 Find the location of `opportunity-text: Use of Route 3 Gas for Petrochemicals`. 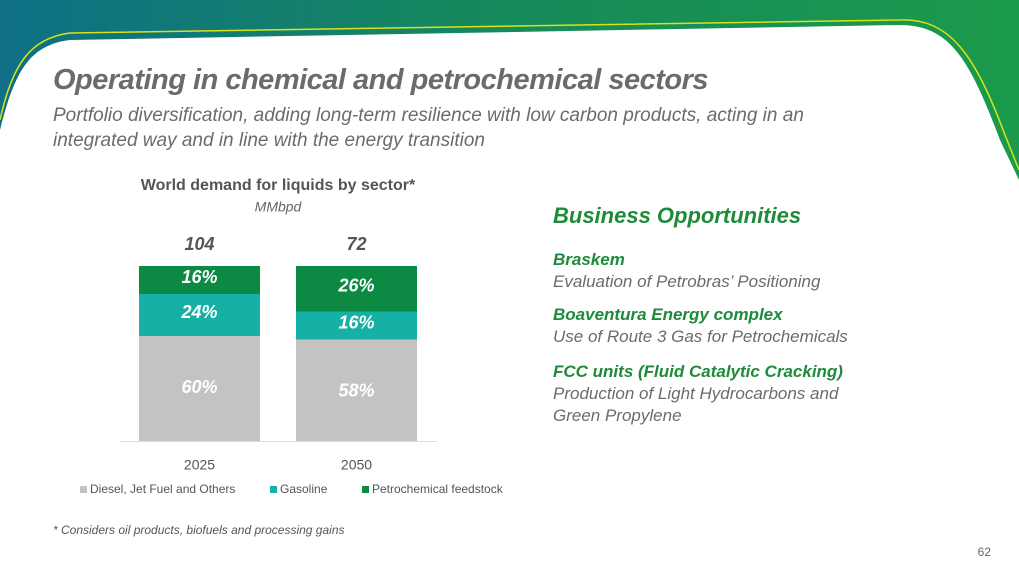

opportunity-text: Use of Route 3 Gas for Petrochemicals is located at coordinates (700, 336).